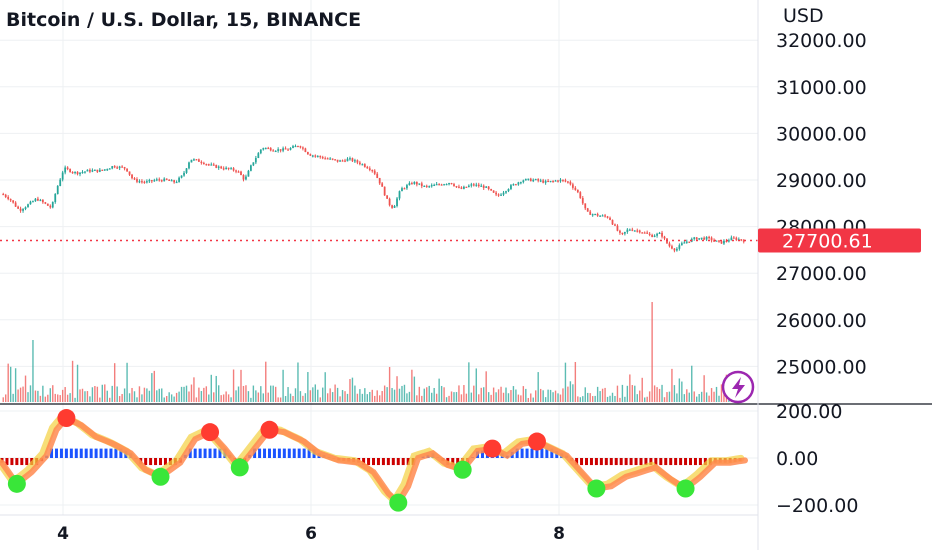 This screenshot has width=932, height=550. Describe the element at coordinates (311, 534) in the screenshot. I see `time-axis: 4 6 8` at that location.